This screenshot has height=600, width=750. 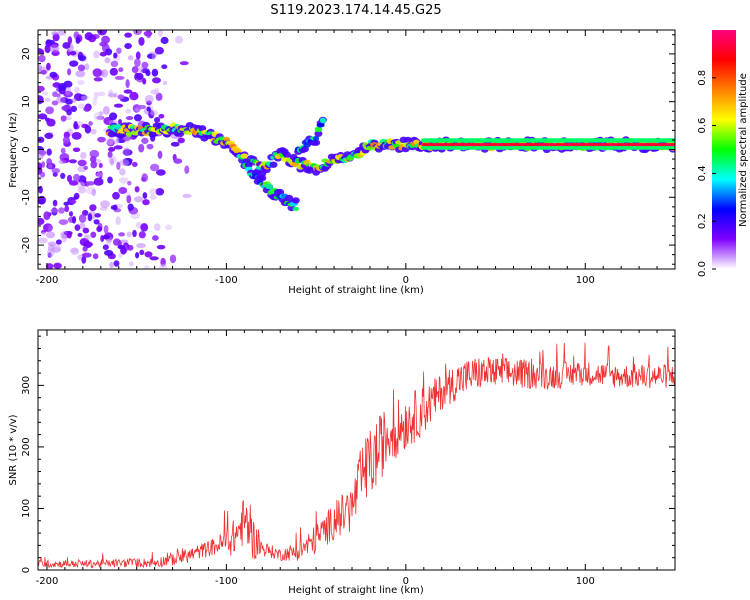 What do you see at coordinates (13, 449) in the screenshot?
I see `snr-y-axis-label: SNR (10 * v/v)` at bounding box center [13, 449].